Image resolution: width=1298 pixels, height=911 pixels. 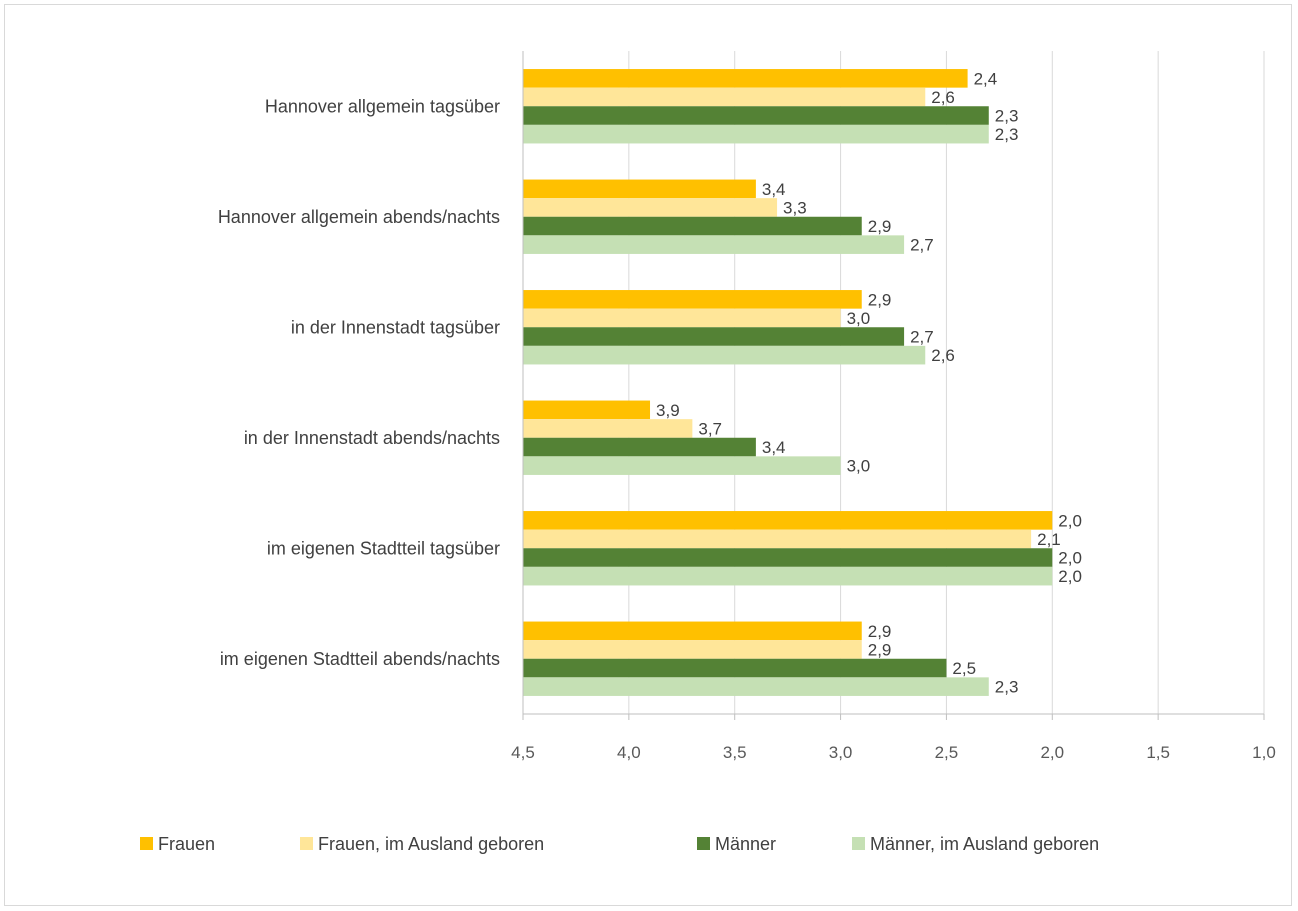 I want to click on x-tick-label: 4,5, so click(x=523, y=752).